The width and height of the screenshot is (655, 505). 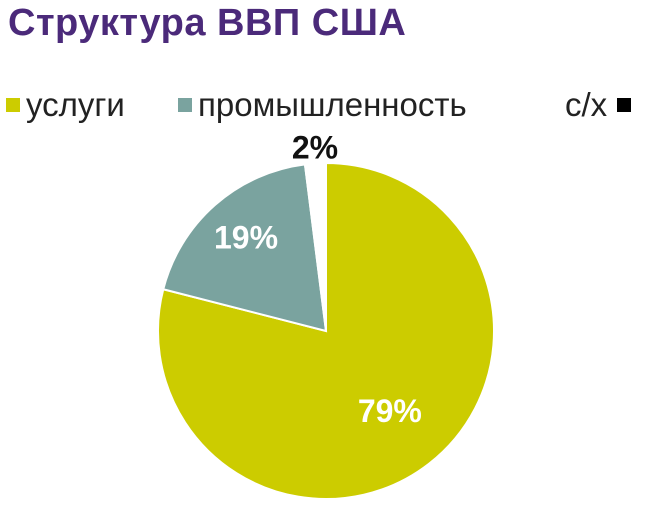 What do you see at coordinates (13, 105) in the screenshot?
I see `legend-swatch-services` at bounding box center [13, 105].